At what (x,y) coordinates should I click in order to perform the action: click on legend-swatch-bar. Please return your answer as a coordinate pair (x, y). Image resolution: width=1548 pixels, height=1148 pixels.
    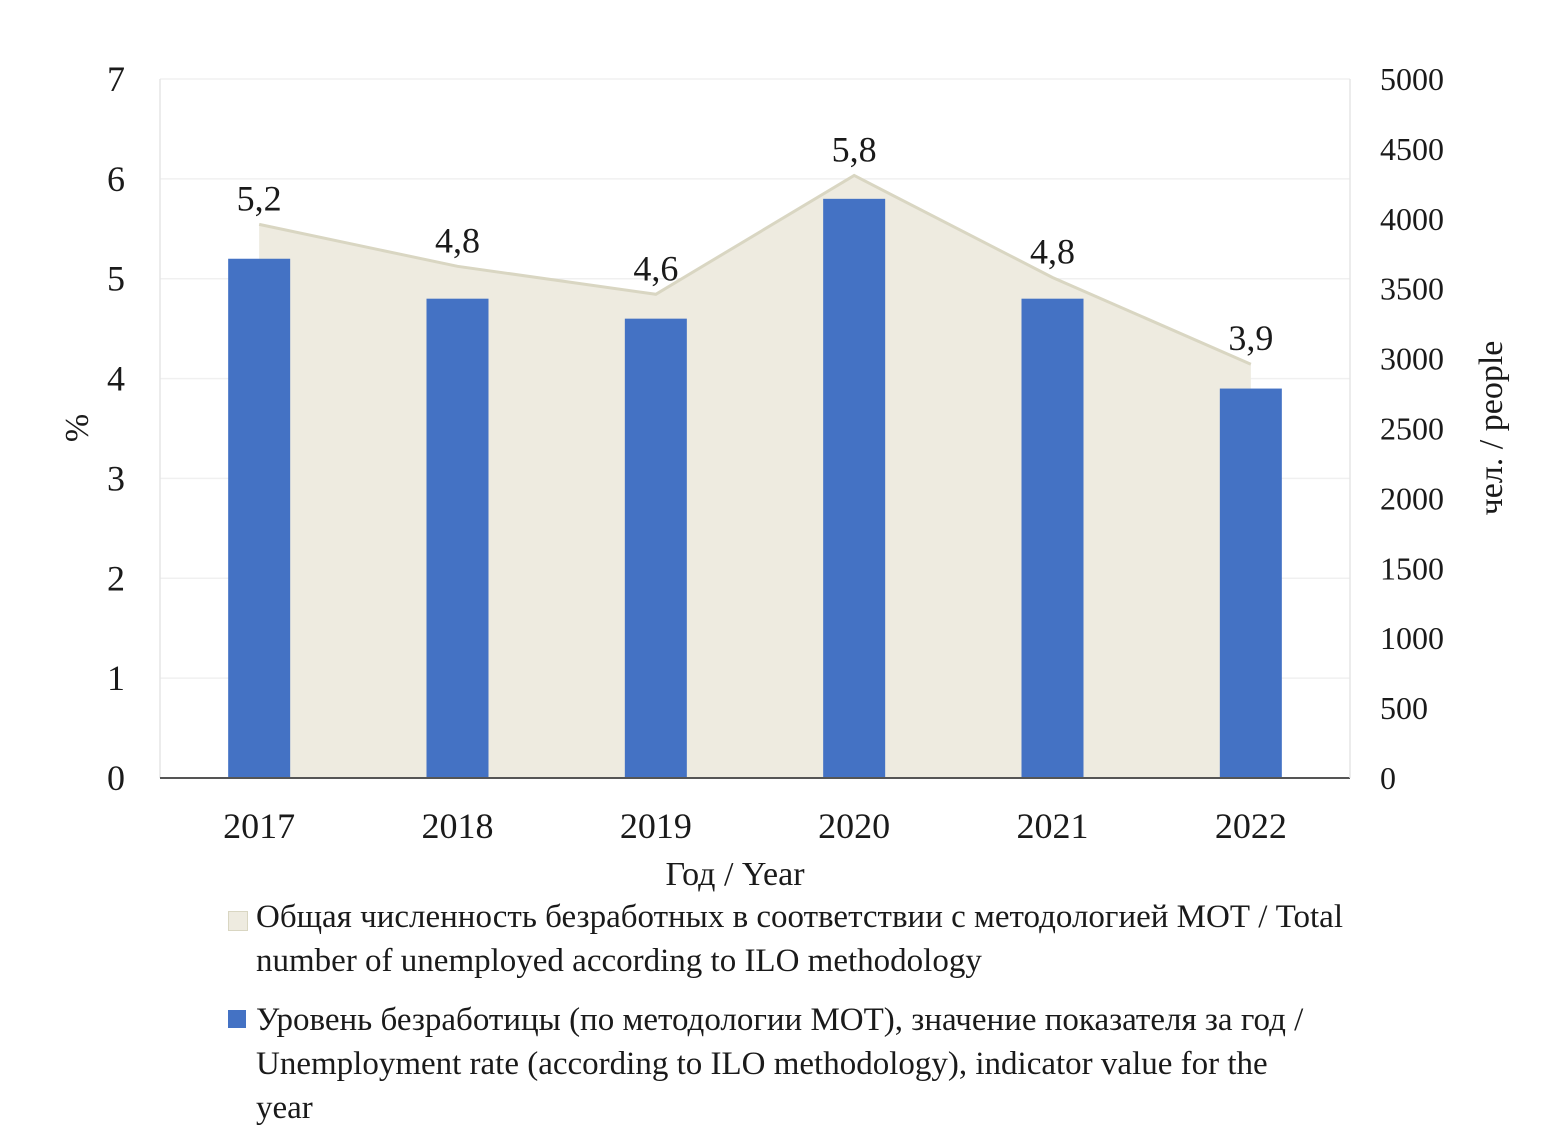
    Looking at the image, I should click on (237, 1019).